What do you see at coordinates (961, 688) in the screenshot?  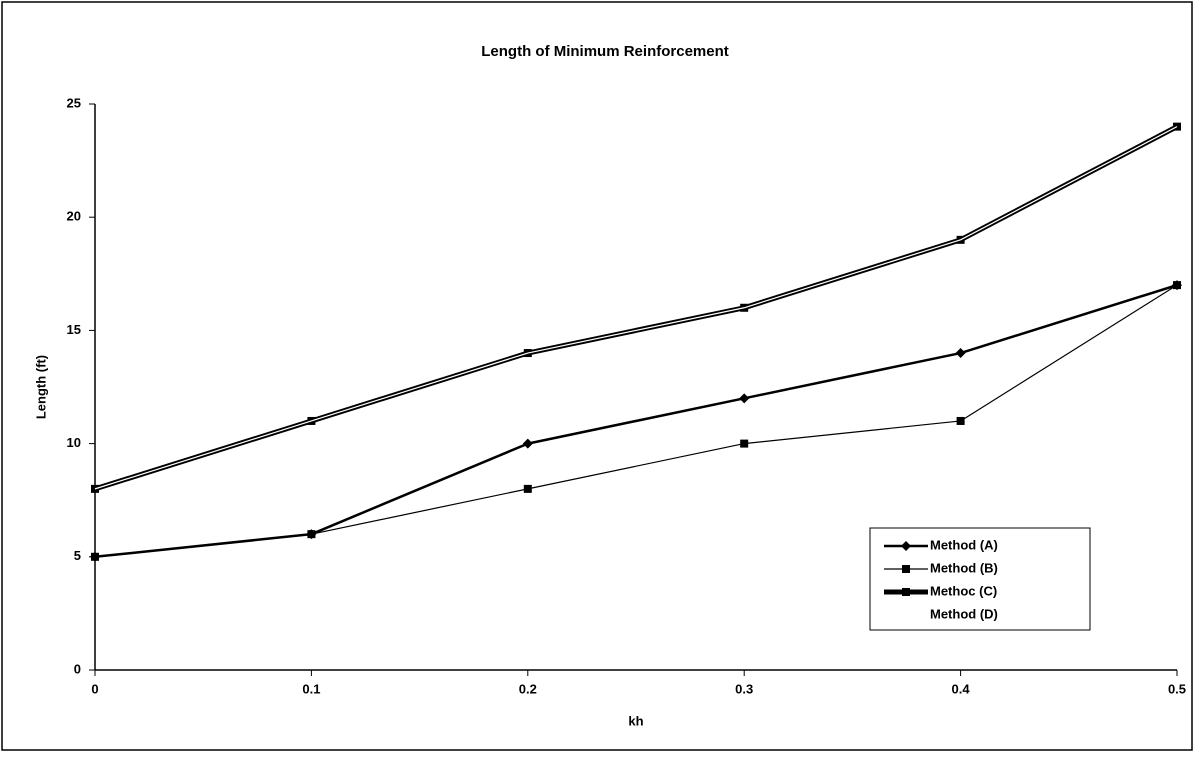 I see `x-tick-label: 0.4` at bounding box center [961, 688].